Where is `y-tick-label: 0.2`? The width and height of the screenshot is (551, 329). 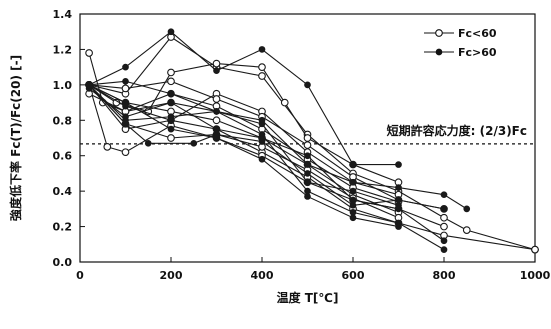
y-tick-label: 0.2 is located at coordinates (63, 227).